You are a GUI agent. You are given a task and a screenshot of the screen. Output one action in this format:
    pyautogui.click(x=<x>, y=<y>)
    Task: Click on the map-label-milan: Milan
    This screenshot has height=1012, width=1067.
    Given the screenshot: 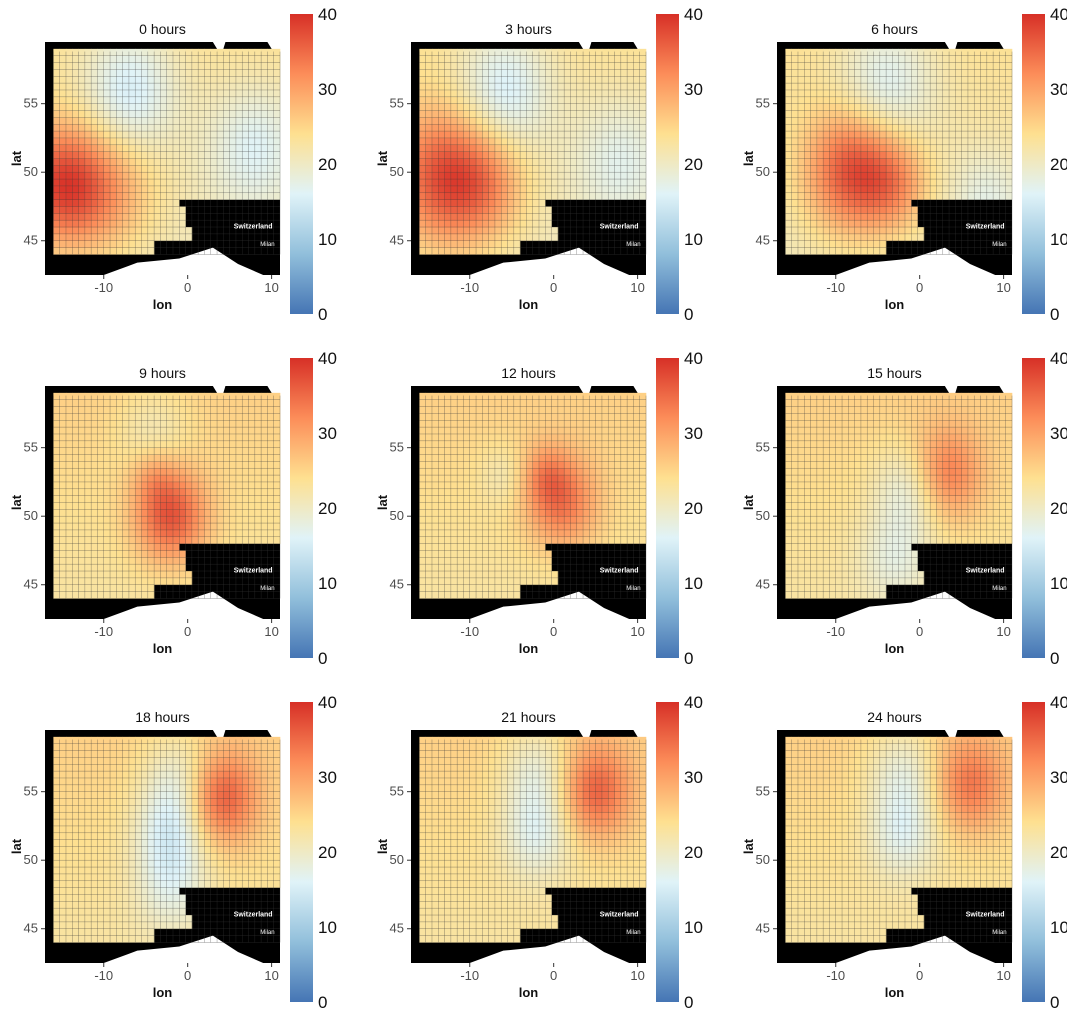 What is the action you would take?
    pyautogui.click(x=267, y=589)
    